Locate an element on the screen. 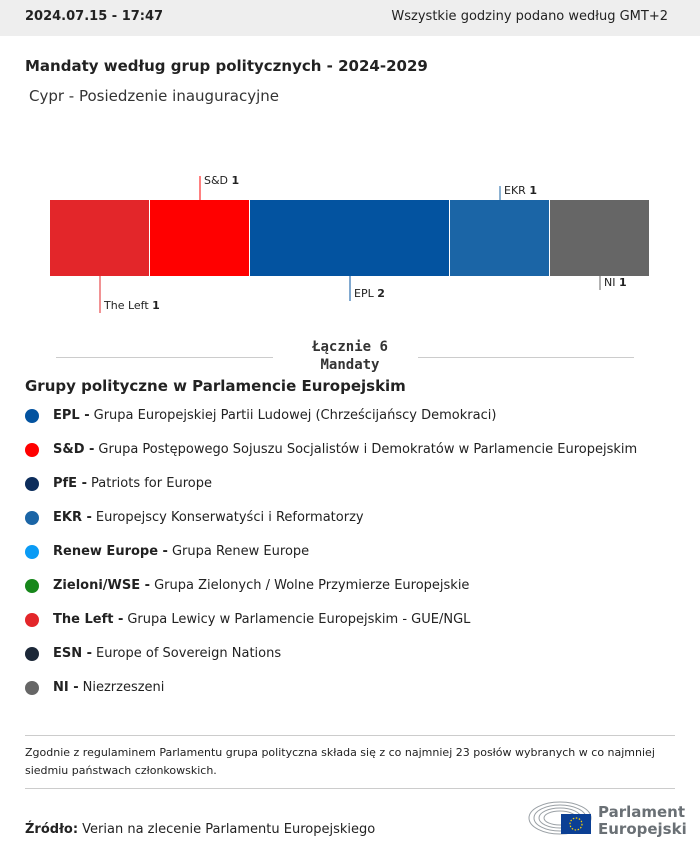  legend-abbr: EPL - is located at coordinates (71, 415).